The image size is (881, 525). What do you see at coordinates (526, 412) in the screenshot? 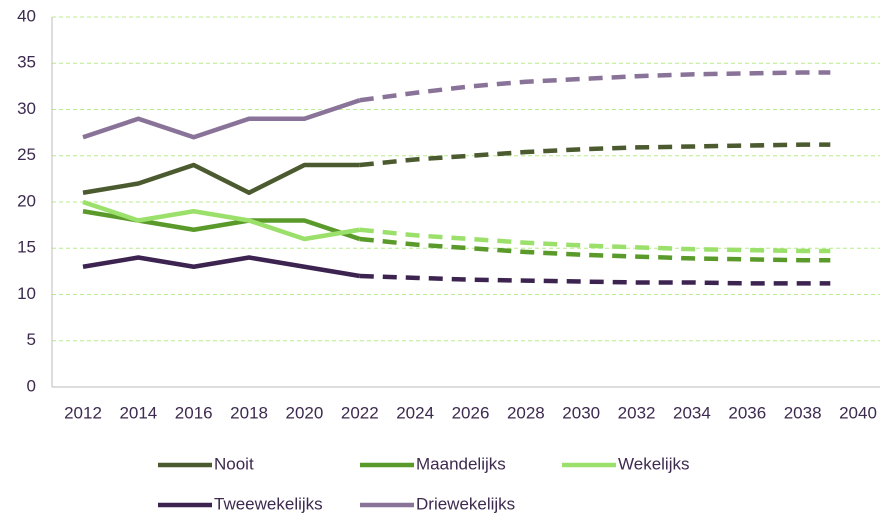
I see `x-tick-label: 2028` at bounding box center [526, 412].